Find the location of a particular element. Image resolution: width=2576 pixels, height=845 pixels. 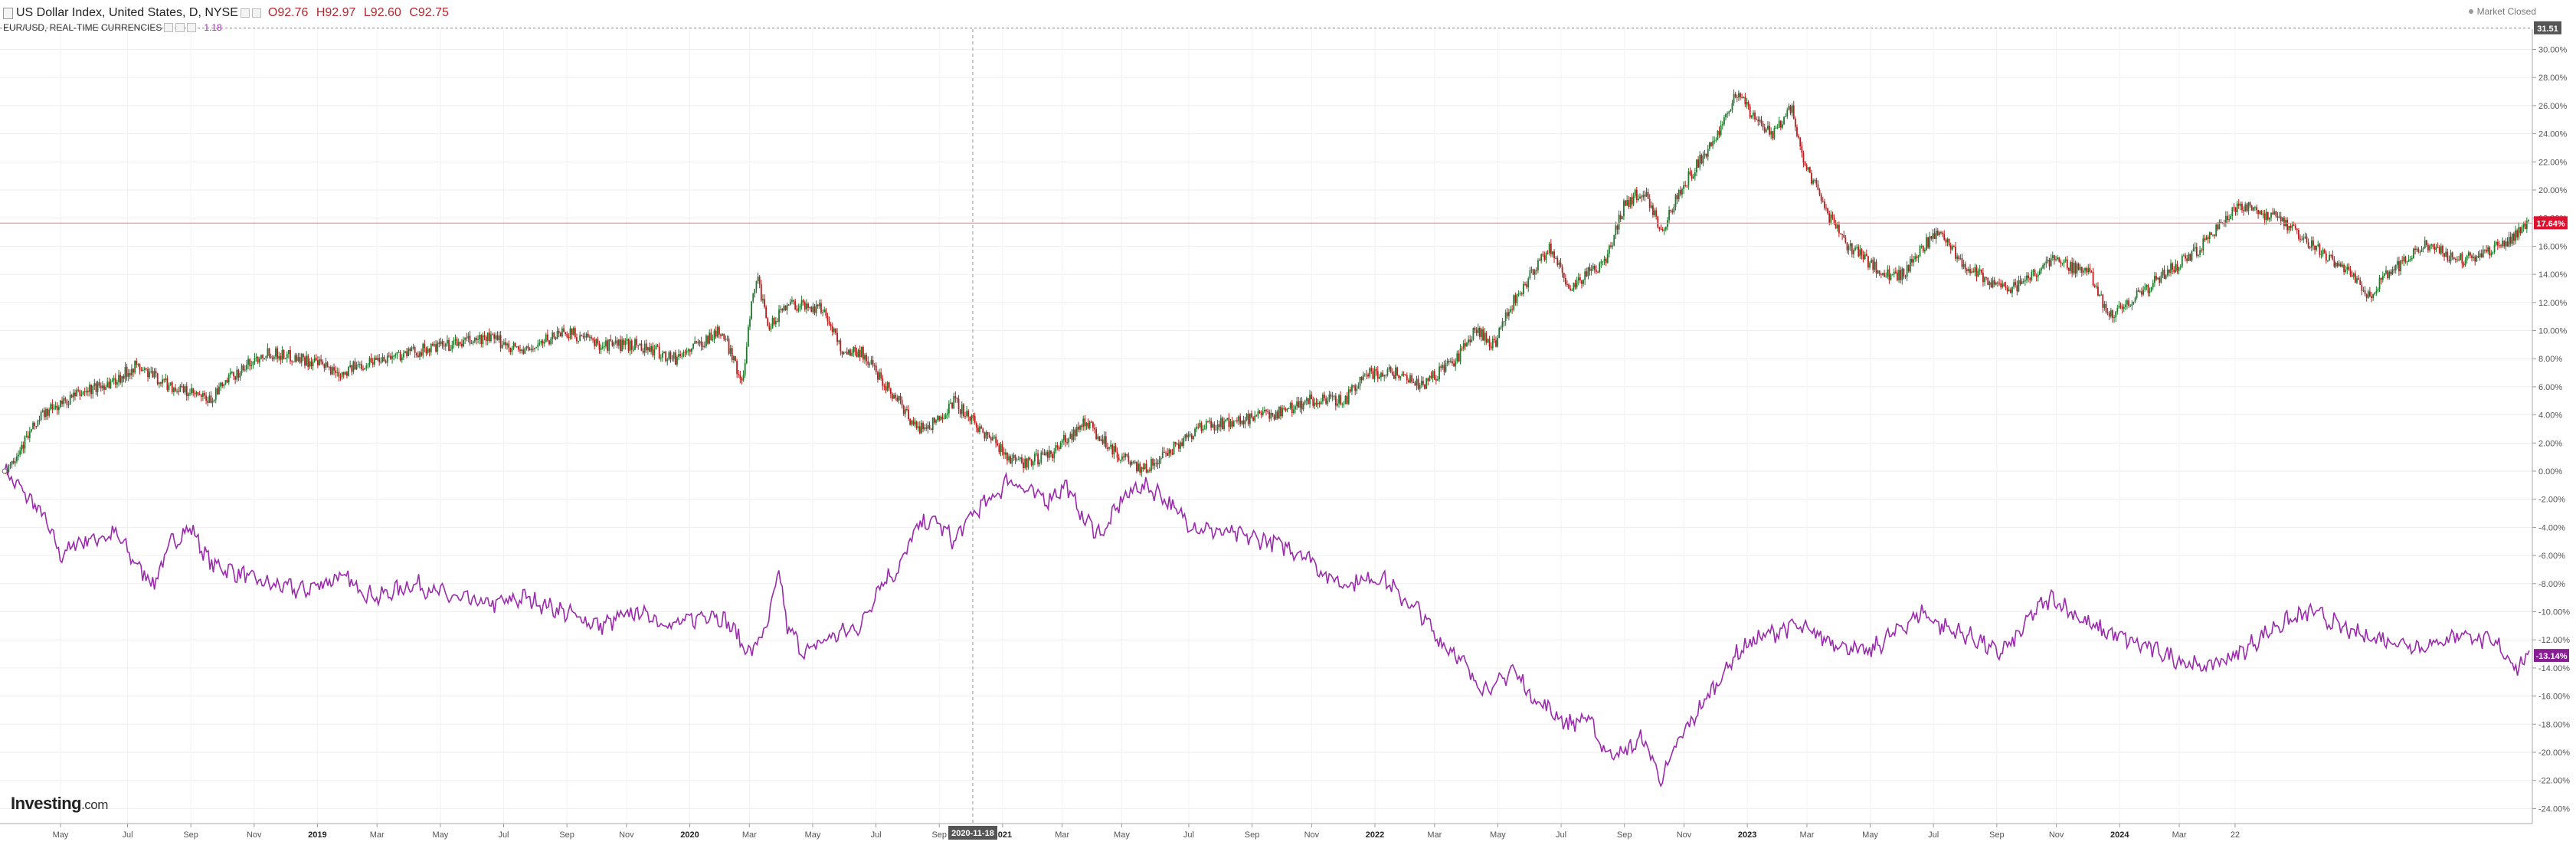

x-tick-label: Mar is located at coordinates (1434, 835).